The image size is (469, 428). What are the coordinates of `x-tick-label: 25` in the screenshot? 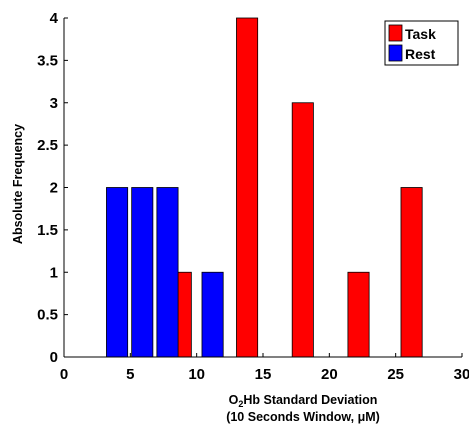 It's located at (395, 374).